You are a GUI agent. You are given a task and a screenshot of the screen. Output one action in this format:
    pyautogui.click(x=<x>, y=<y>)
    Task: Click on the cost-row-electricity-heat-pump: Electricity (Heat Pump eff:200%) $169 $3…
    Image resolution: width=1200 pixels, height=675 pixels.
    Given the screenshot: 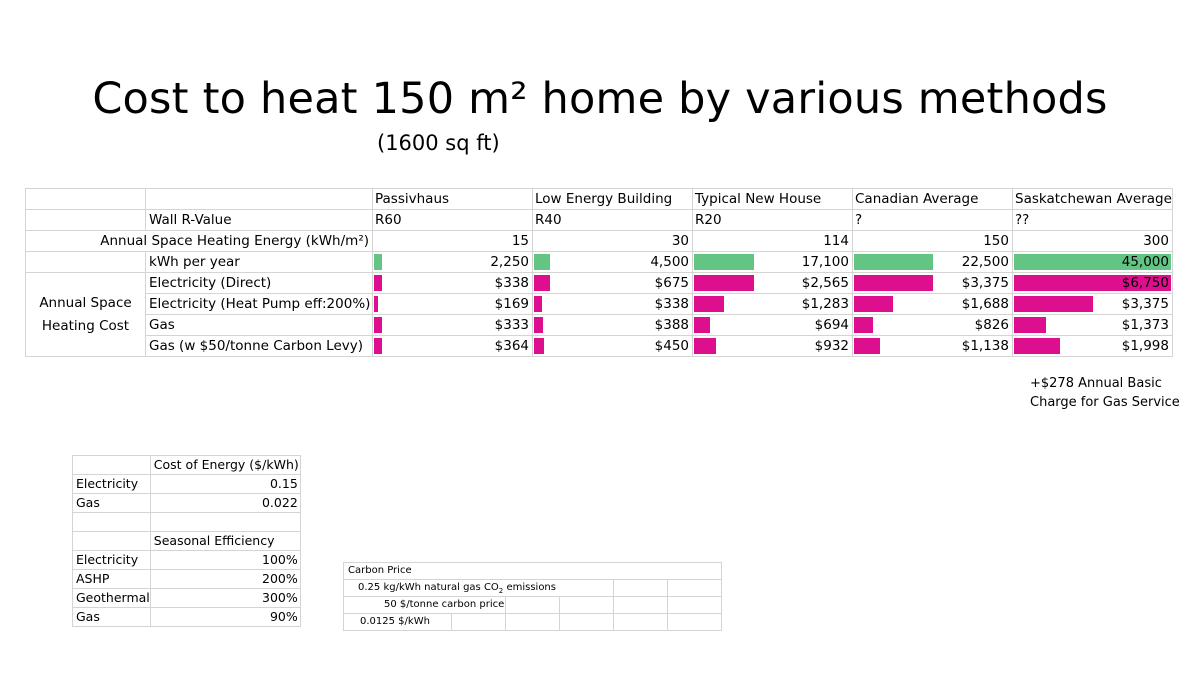 What is the action you would take?
    pyautogui.click(x=599, y=304)
    